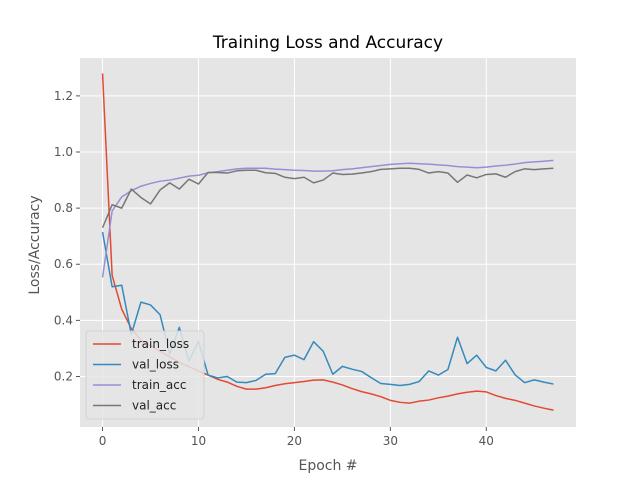  I want to click on y-tick-label: 0.6, so click(63, 264).